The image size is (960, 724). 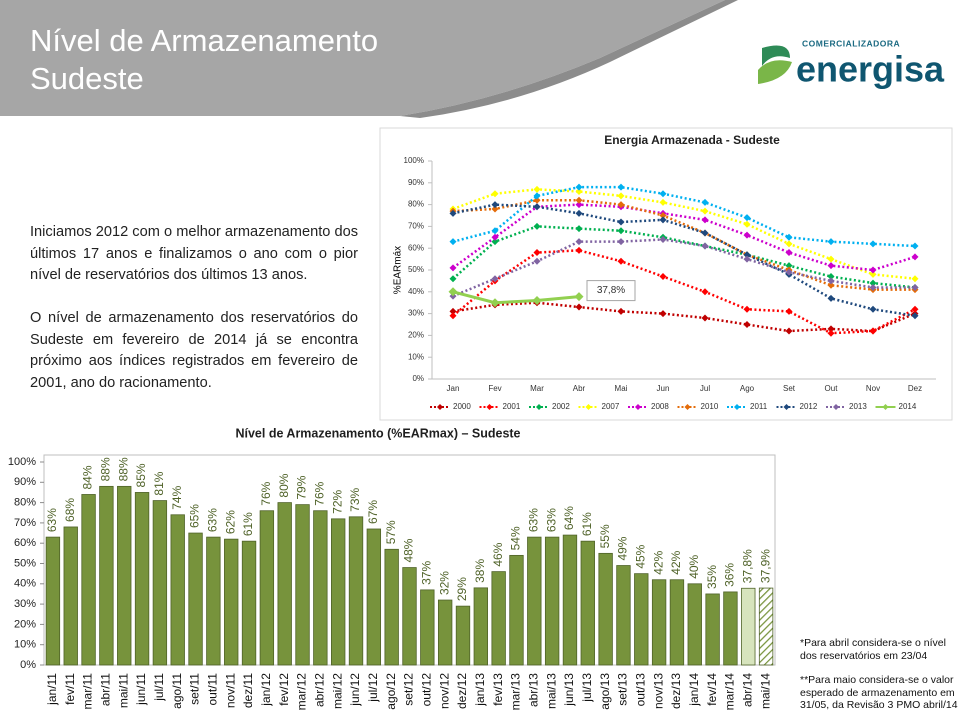 What do you see at coordinates (427, 690) in the screenshot?
I see `x-tick-label: out/12` at bounding box center [427, 690].